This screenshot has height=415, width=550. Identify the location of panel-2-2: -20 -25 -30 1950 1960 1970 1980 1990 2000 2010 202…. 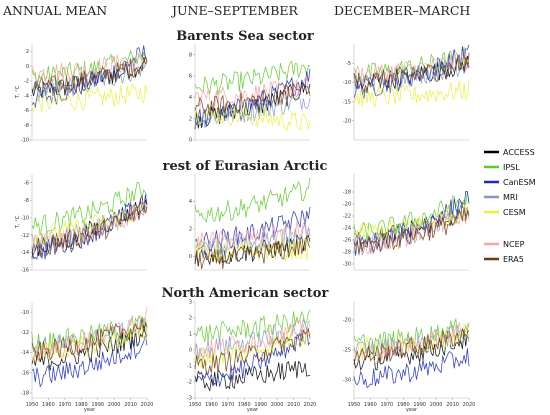
(409, 357).